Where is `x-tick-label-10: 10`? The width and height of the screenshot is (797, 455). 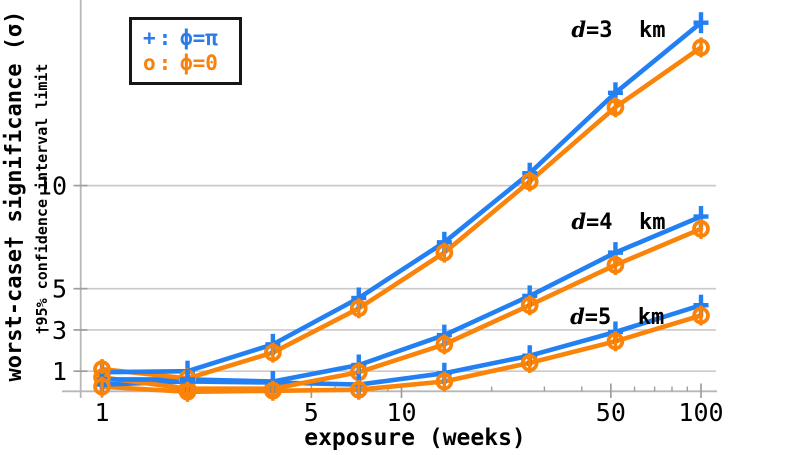
x-tick-label-10: 10 is located at coordinates (401, 412).